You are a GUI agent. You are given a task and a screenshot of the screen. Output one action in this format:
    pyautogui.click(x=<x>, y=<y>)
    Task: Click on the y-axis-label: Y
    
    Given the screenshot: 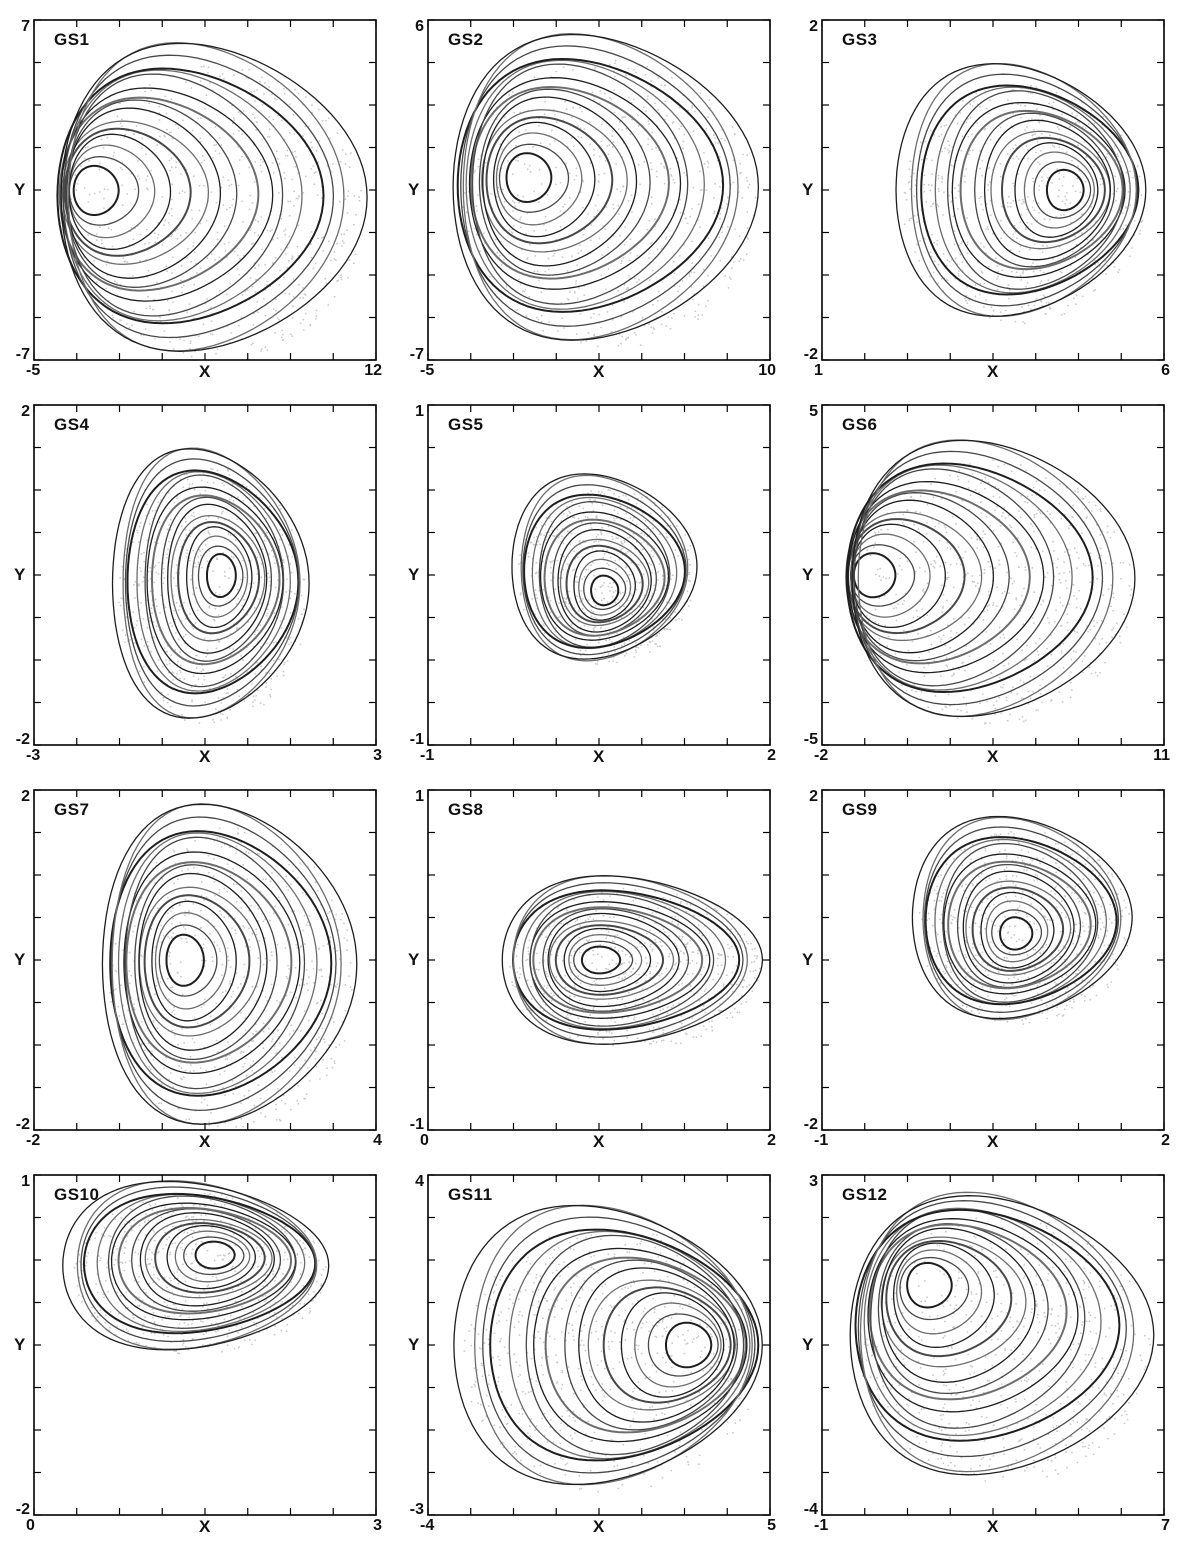 What is the action you would take?
    pyautogui.click(x=807, y=575)
    